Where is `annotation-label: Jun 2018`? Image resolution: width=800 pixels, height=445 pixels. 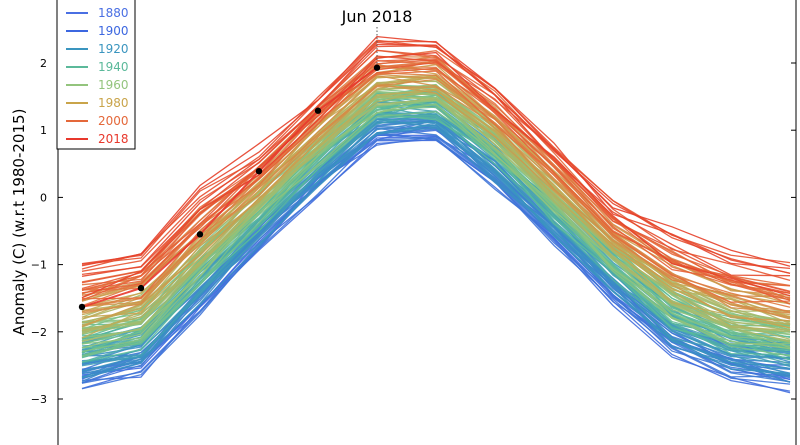
annotation-label: Jun 2018 is located at coordinates (377, 16).